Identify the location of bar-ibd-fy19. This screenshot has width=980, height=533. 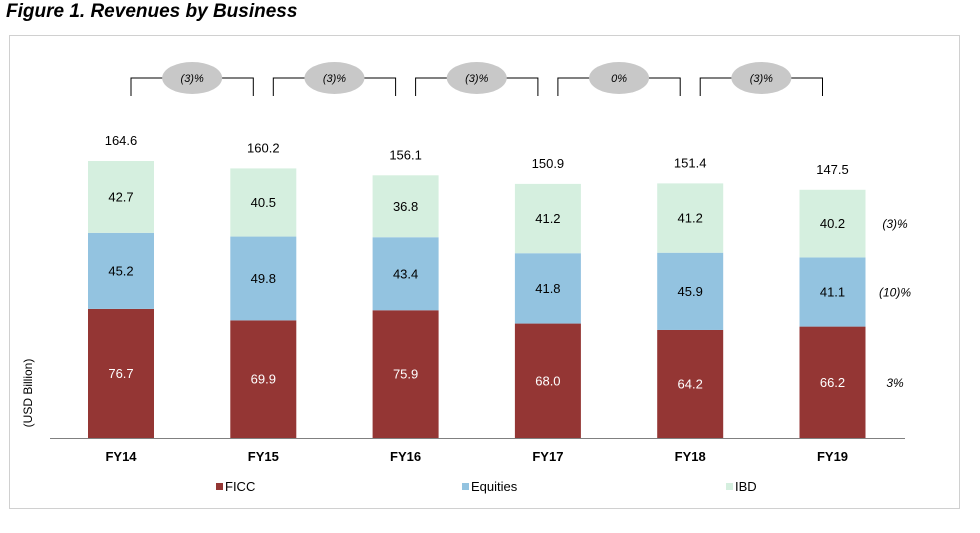
(832, 223).